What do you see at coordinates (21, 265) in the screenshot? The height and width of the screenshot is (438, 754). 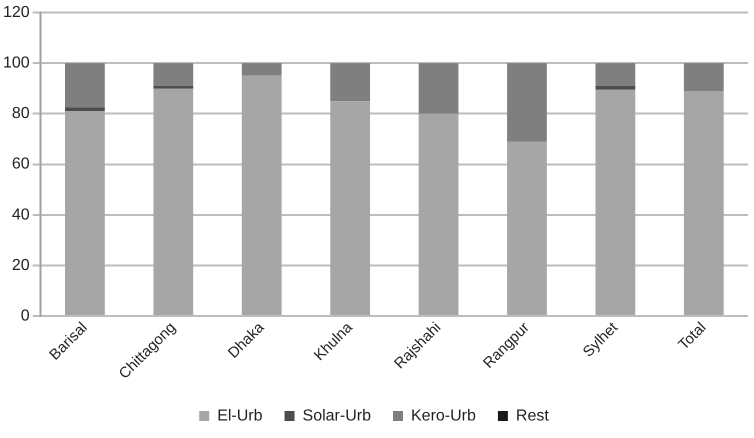 I see `y-tick-label: 20` at bounding box center [21, 265].